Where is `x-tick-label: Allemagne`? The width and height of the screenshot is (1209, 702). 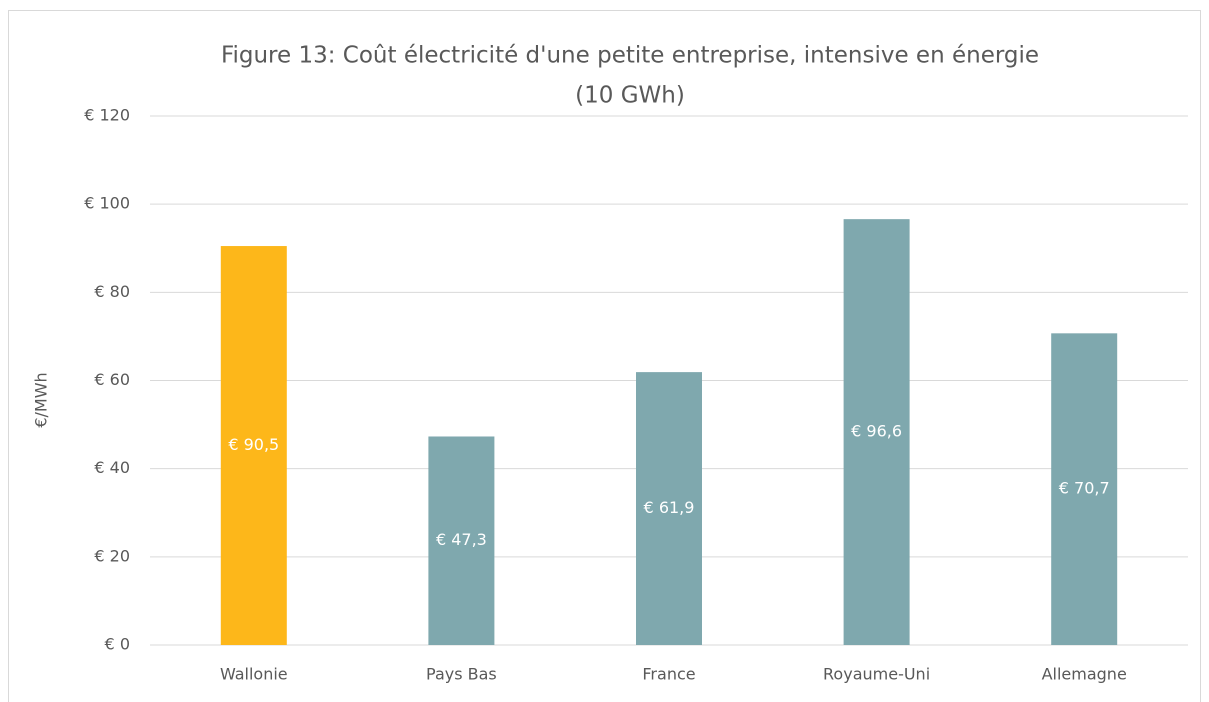 x-tick-label: Allemagne is located at coordinates (1084, 674).